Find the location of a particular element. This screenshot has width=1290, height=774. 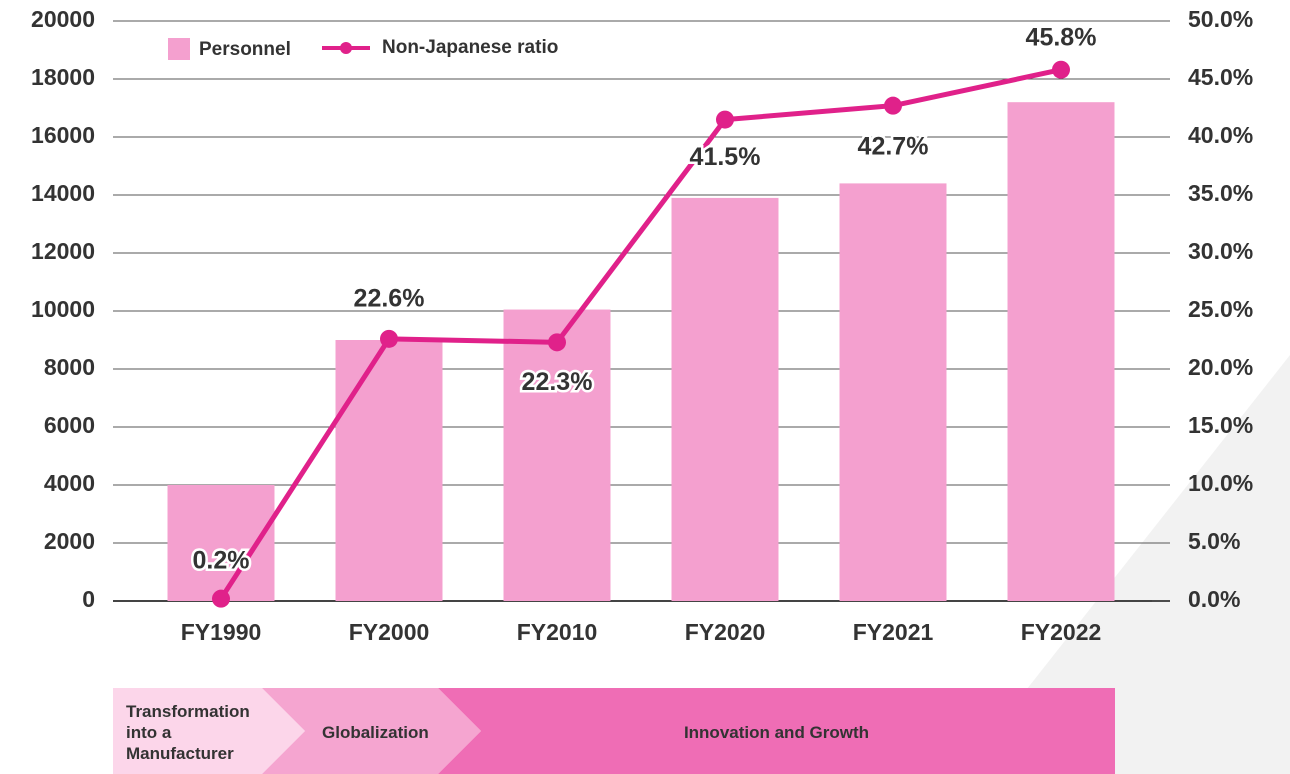

y2-tick-label: 25.0% is located at coordinates (1220, 309).